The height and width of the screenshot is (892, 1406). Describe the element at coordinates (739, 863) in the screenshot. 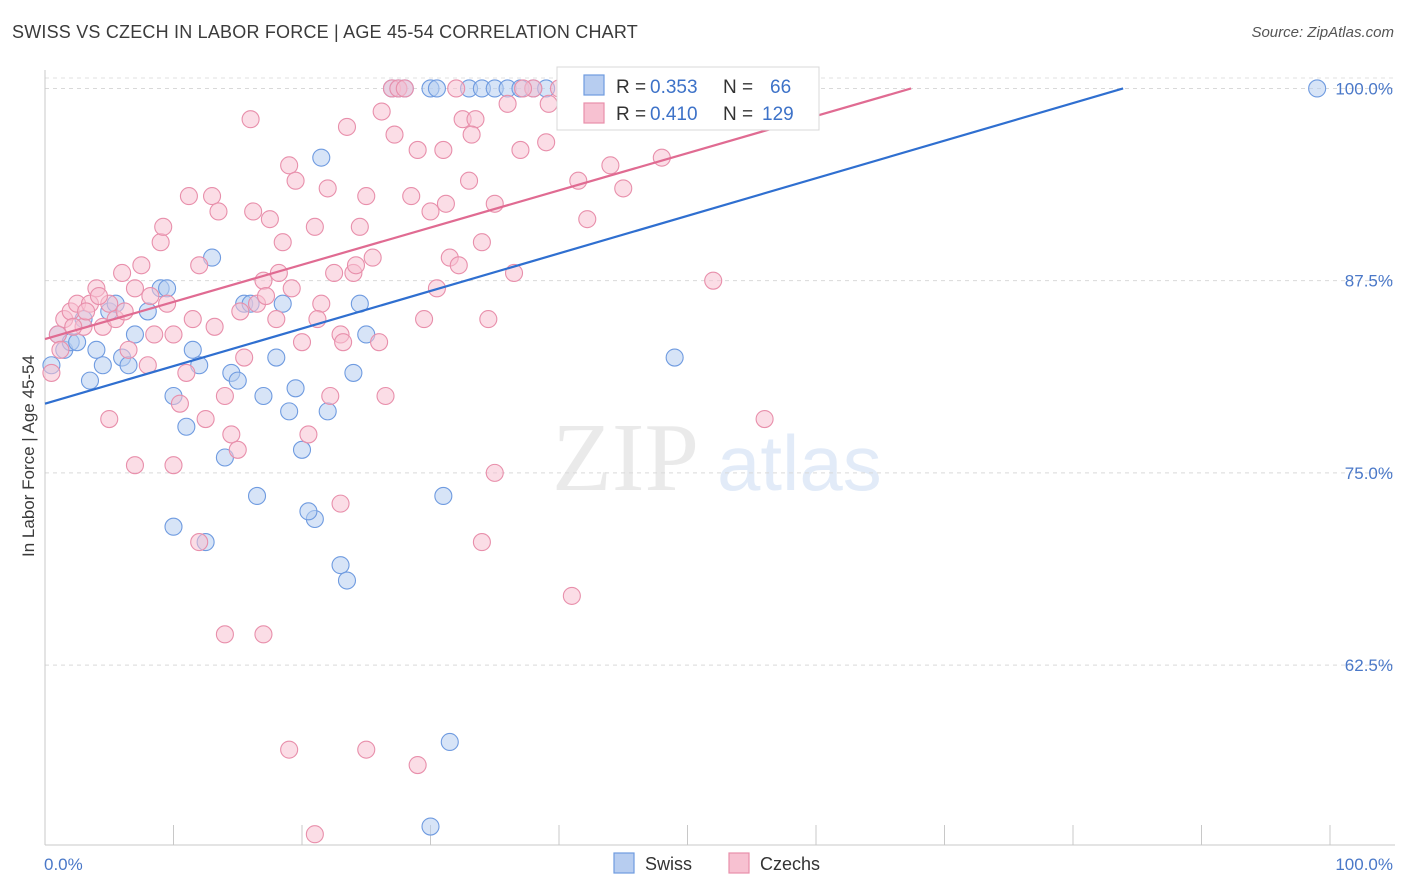

I see `bottom-legend-swatch-czechs` at that location.